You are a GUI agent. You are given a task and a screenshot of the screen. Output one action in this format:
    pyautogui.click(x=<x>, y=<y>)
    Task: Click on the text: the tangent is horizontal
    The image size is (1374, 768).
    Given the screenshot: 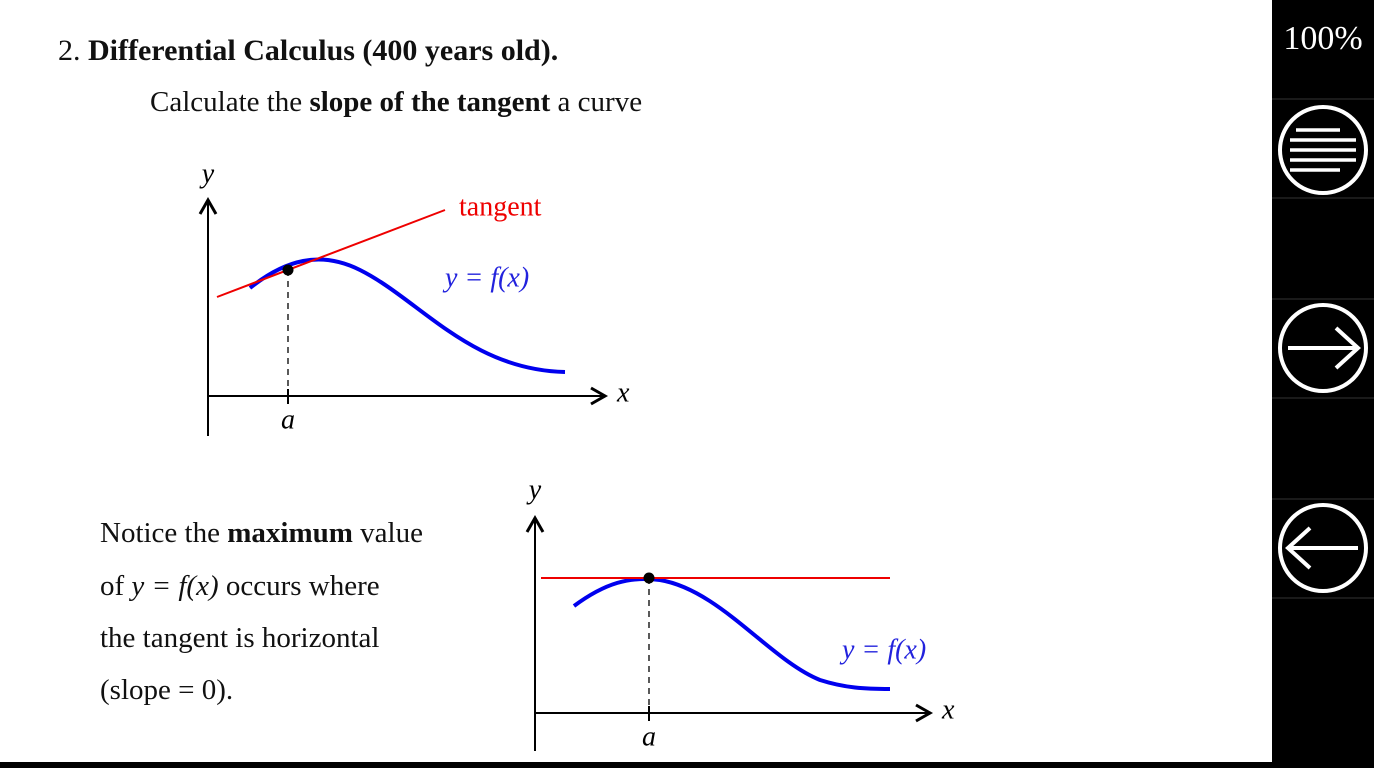 What is the action you would take?
    pyautogui.click(x=240, y=638)
    